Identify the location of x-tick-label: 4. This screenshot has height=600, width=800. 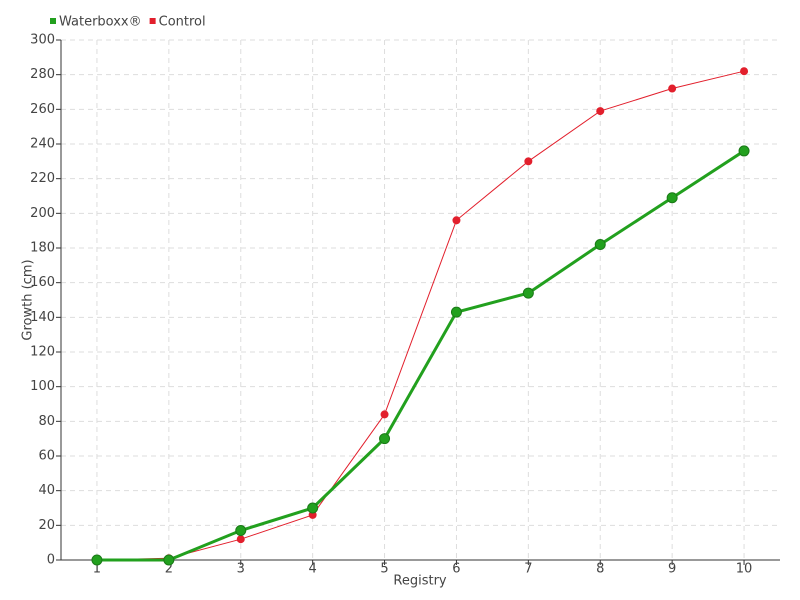
(313, 569).